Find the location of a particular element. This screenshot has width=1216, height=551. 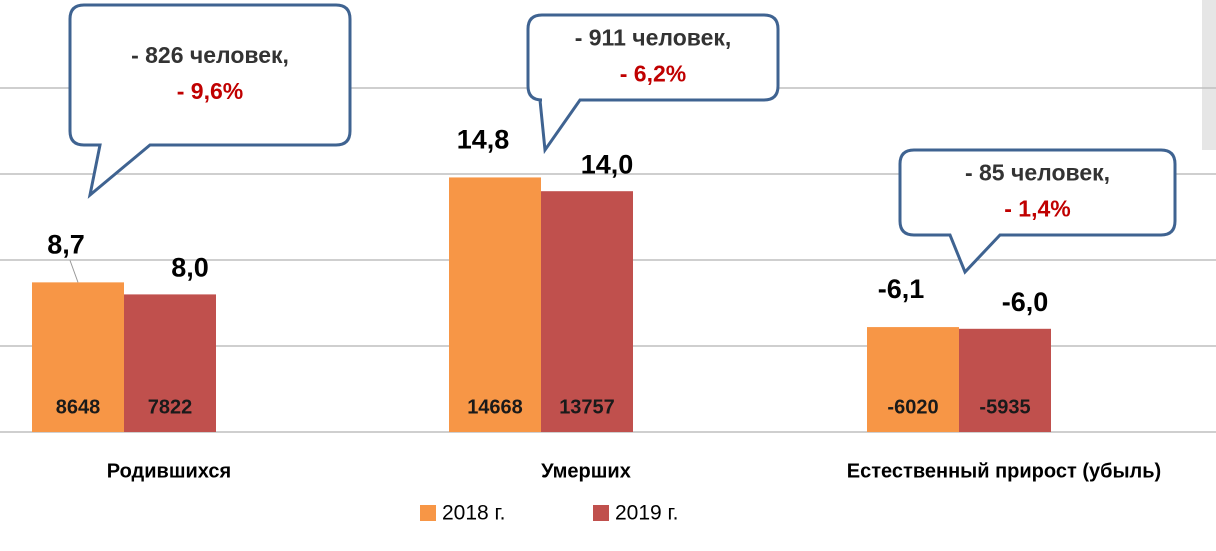

count-label: 13757 is located at coordinates (587, 407).